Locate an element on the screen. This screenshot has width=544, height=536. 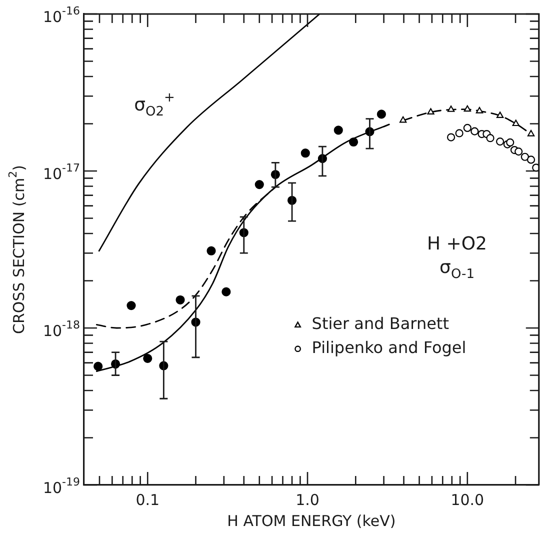
legend-label: Pilipenko and Fogel is located at coordinates (389, 348).